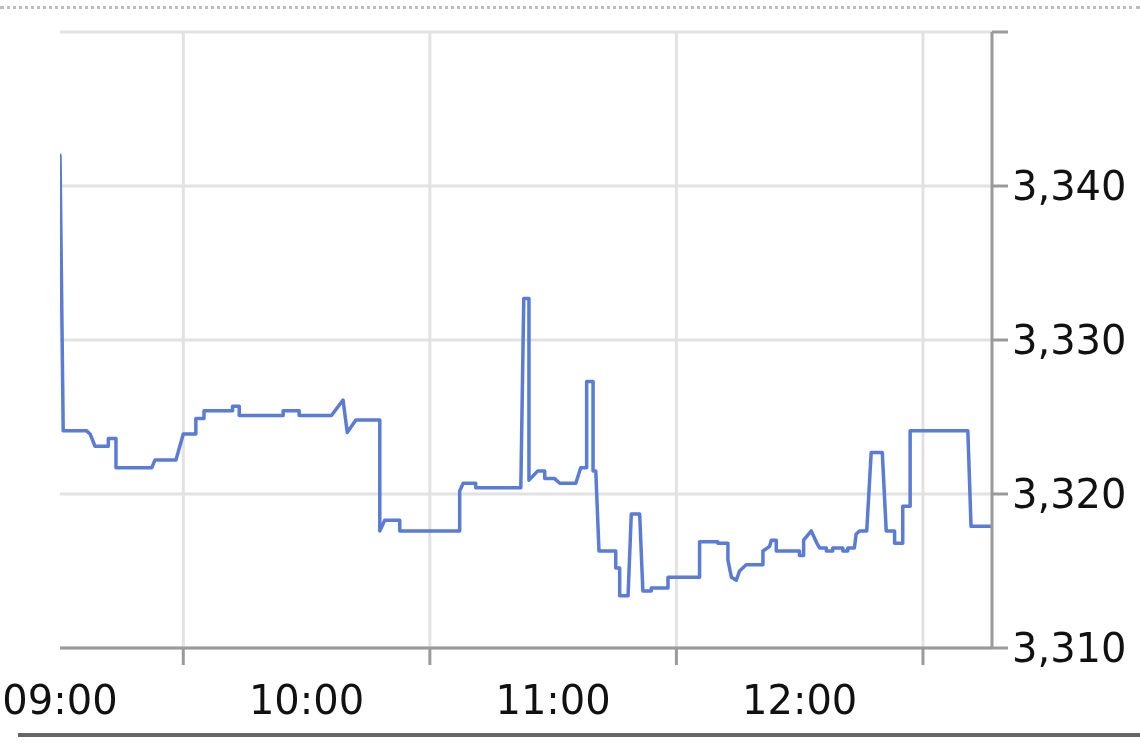  Describe the element at coordinates (1069, 648) in the screenshot. I see `y-tick-label: 3,310` at that location.